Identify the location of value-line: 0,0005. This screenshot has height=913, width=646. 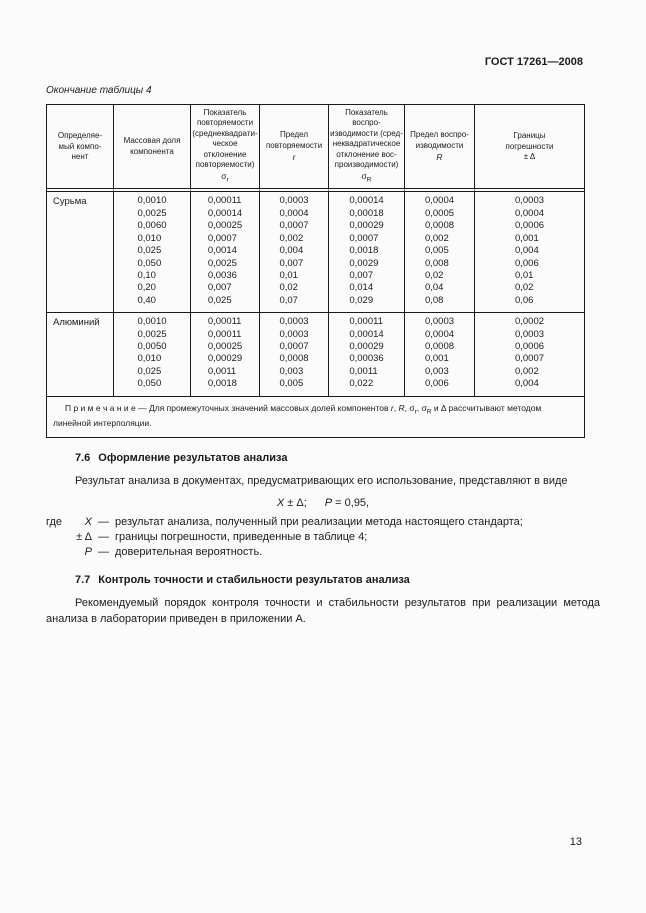
(439, 213).